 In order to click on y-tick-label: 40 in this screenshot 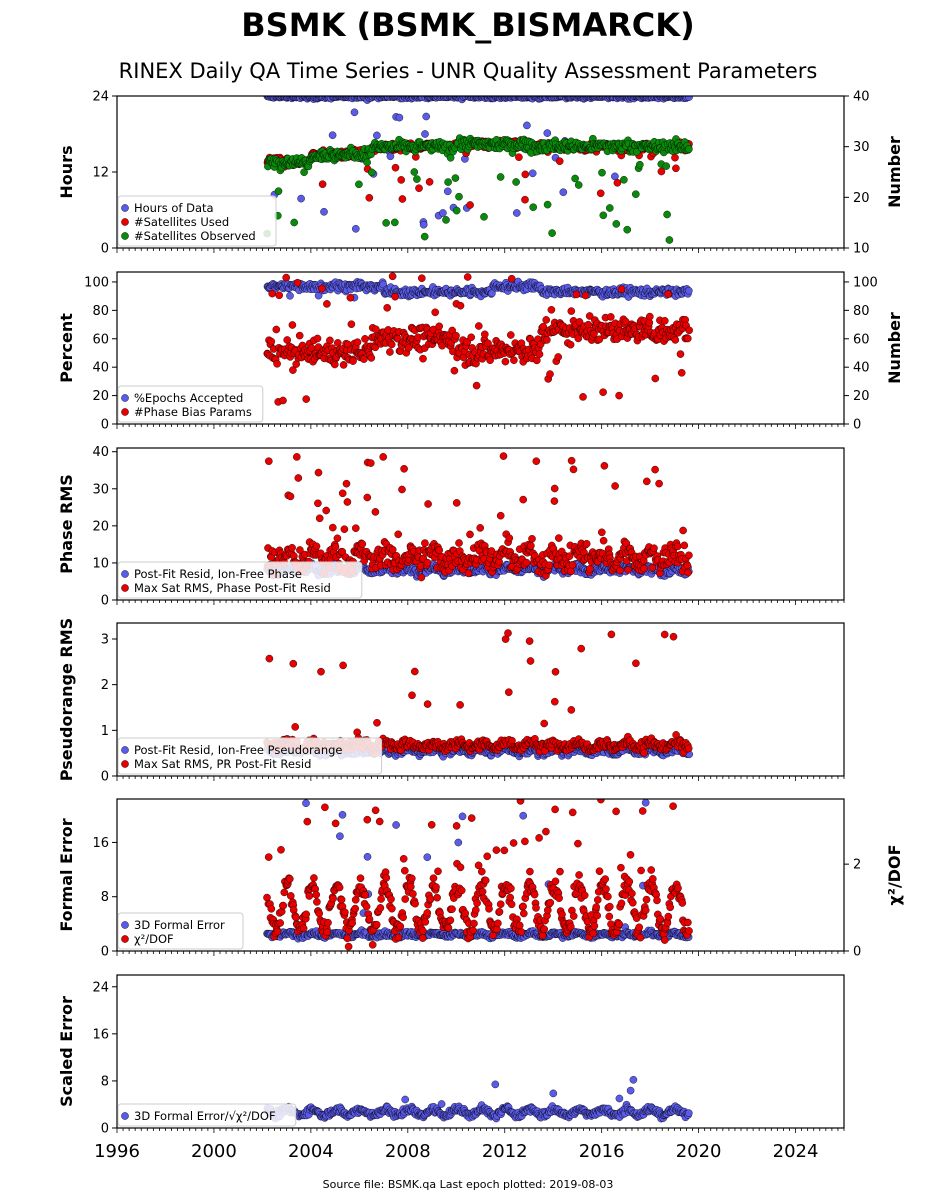, I will do `click(100, 452)`.